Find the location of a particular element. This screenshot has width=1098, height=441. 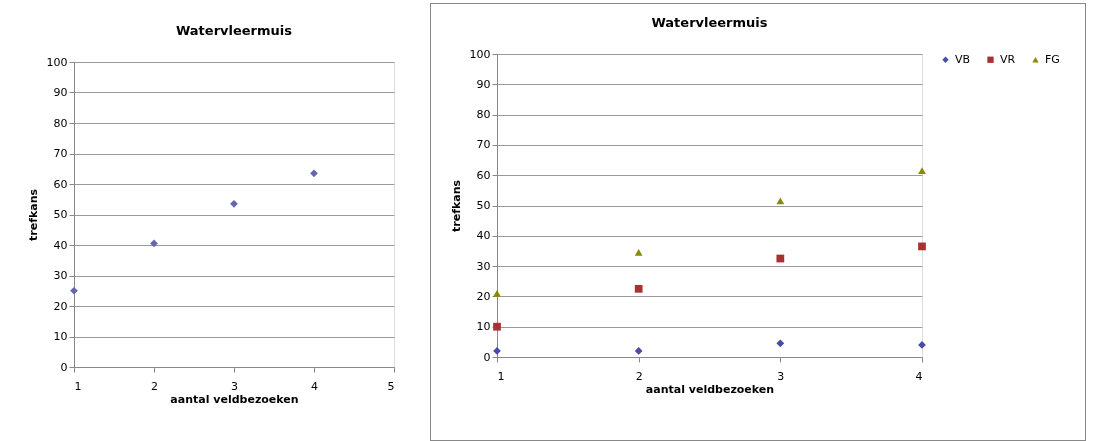

legend-label: VR is located at coordinates (1008, 59).